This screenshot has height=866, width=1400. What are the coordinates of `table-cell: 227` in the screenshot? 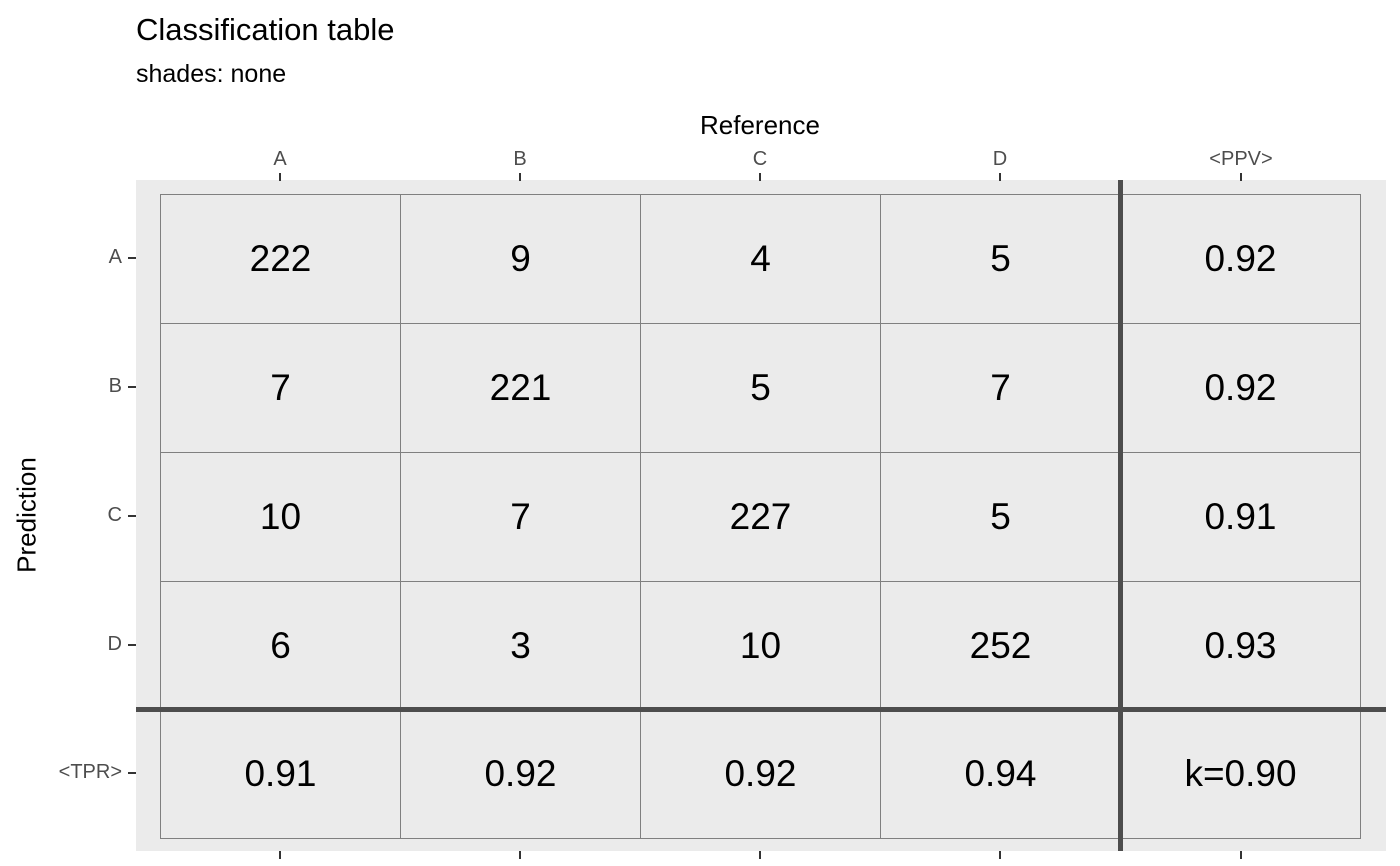 It's located at (760, 517).